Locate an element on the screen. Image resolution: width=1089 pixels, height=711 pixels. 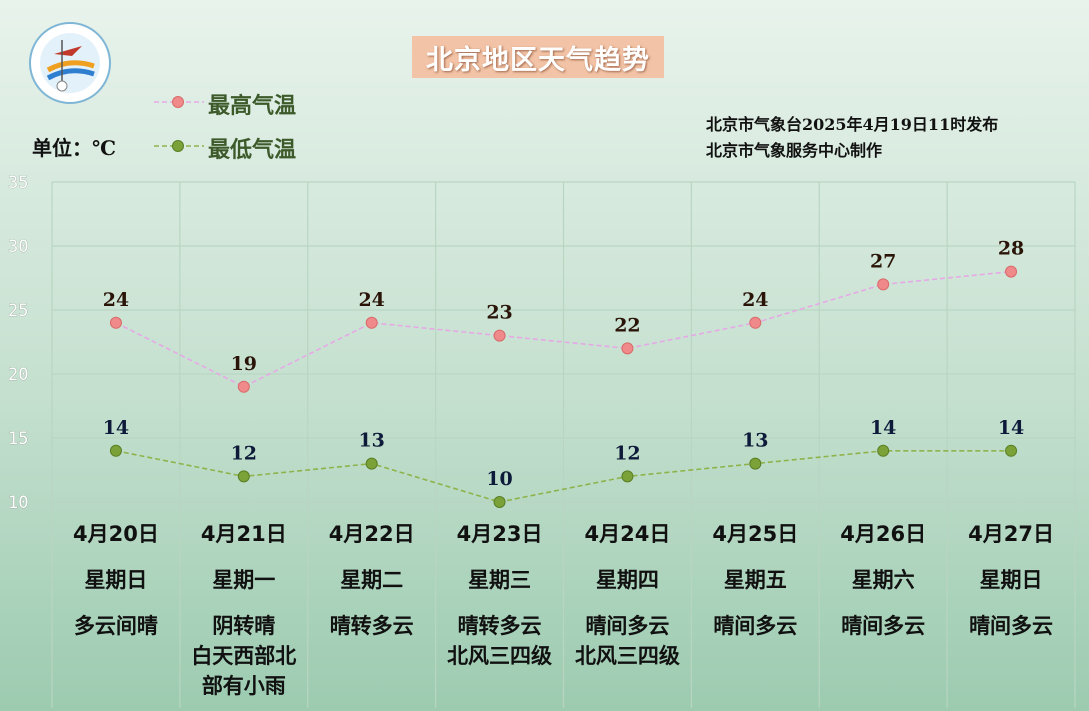
day-weather: 多云间晴 is located at coordinates (116, 626).